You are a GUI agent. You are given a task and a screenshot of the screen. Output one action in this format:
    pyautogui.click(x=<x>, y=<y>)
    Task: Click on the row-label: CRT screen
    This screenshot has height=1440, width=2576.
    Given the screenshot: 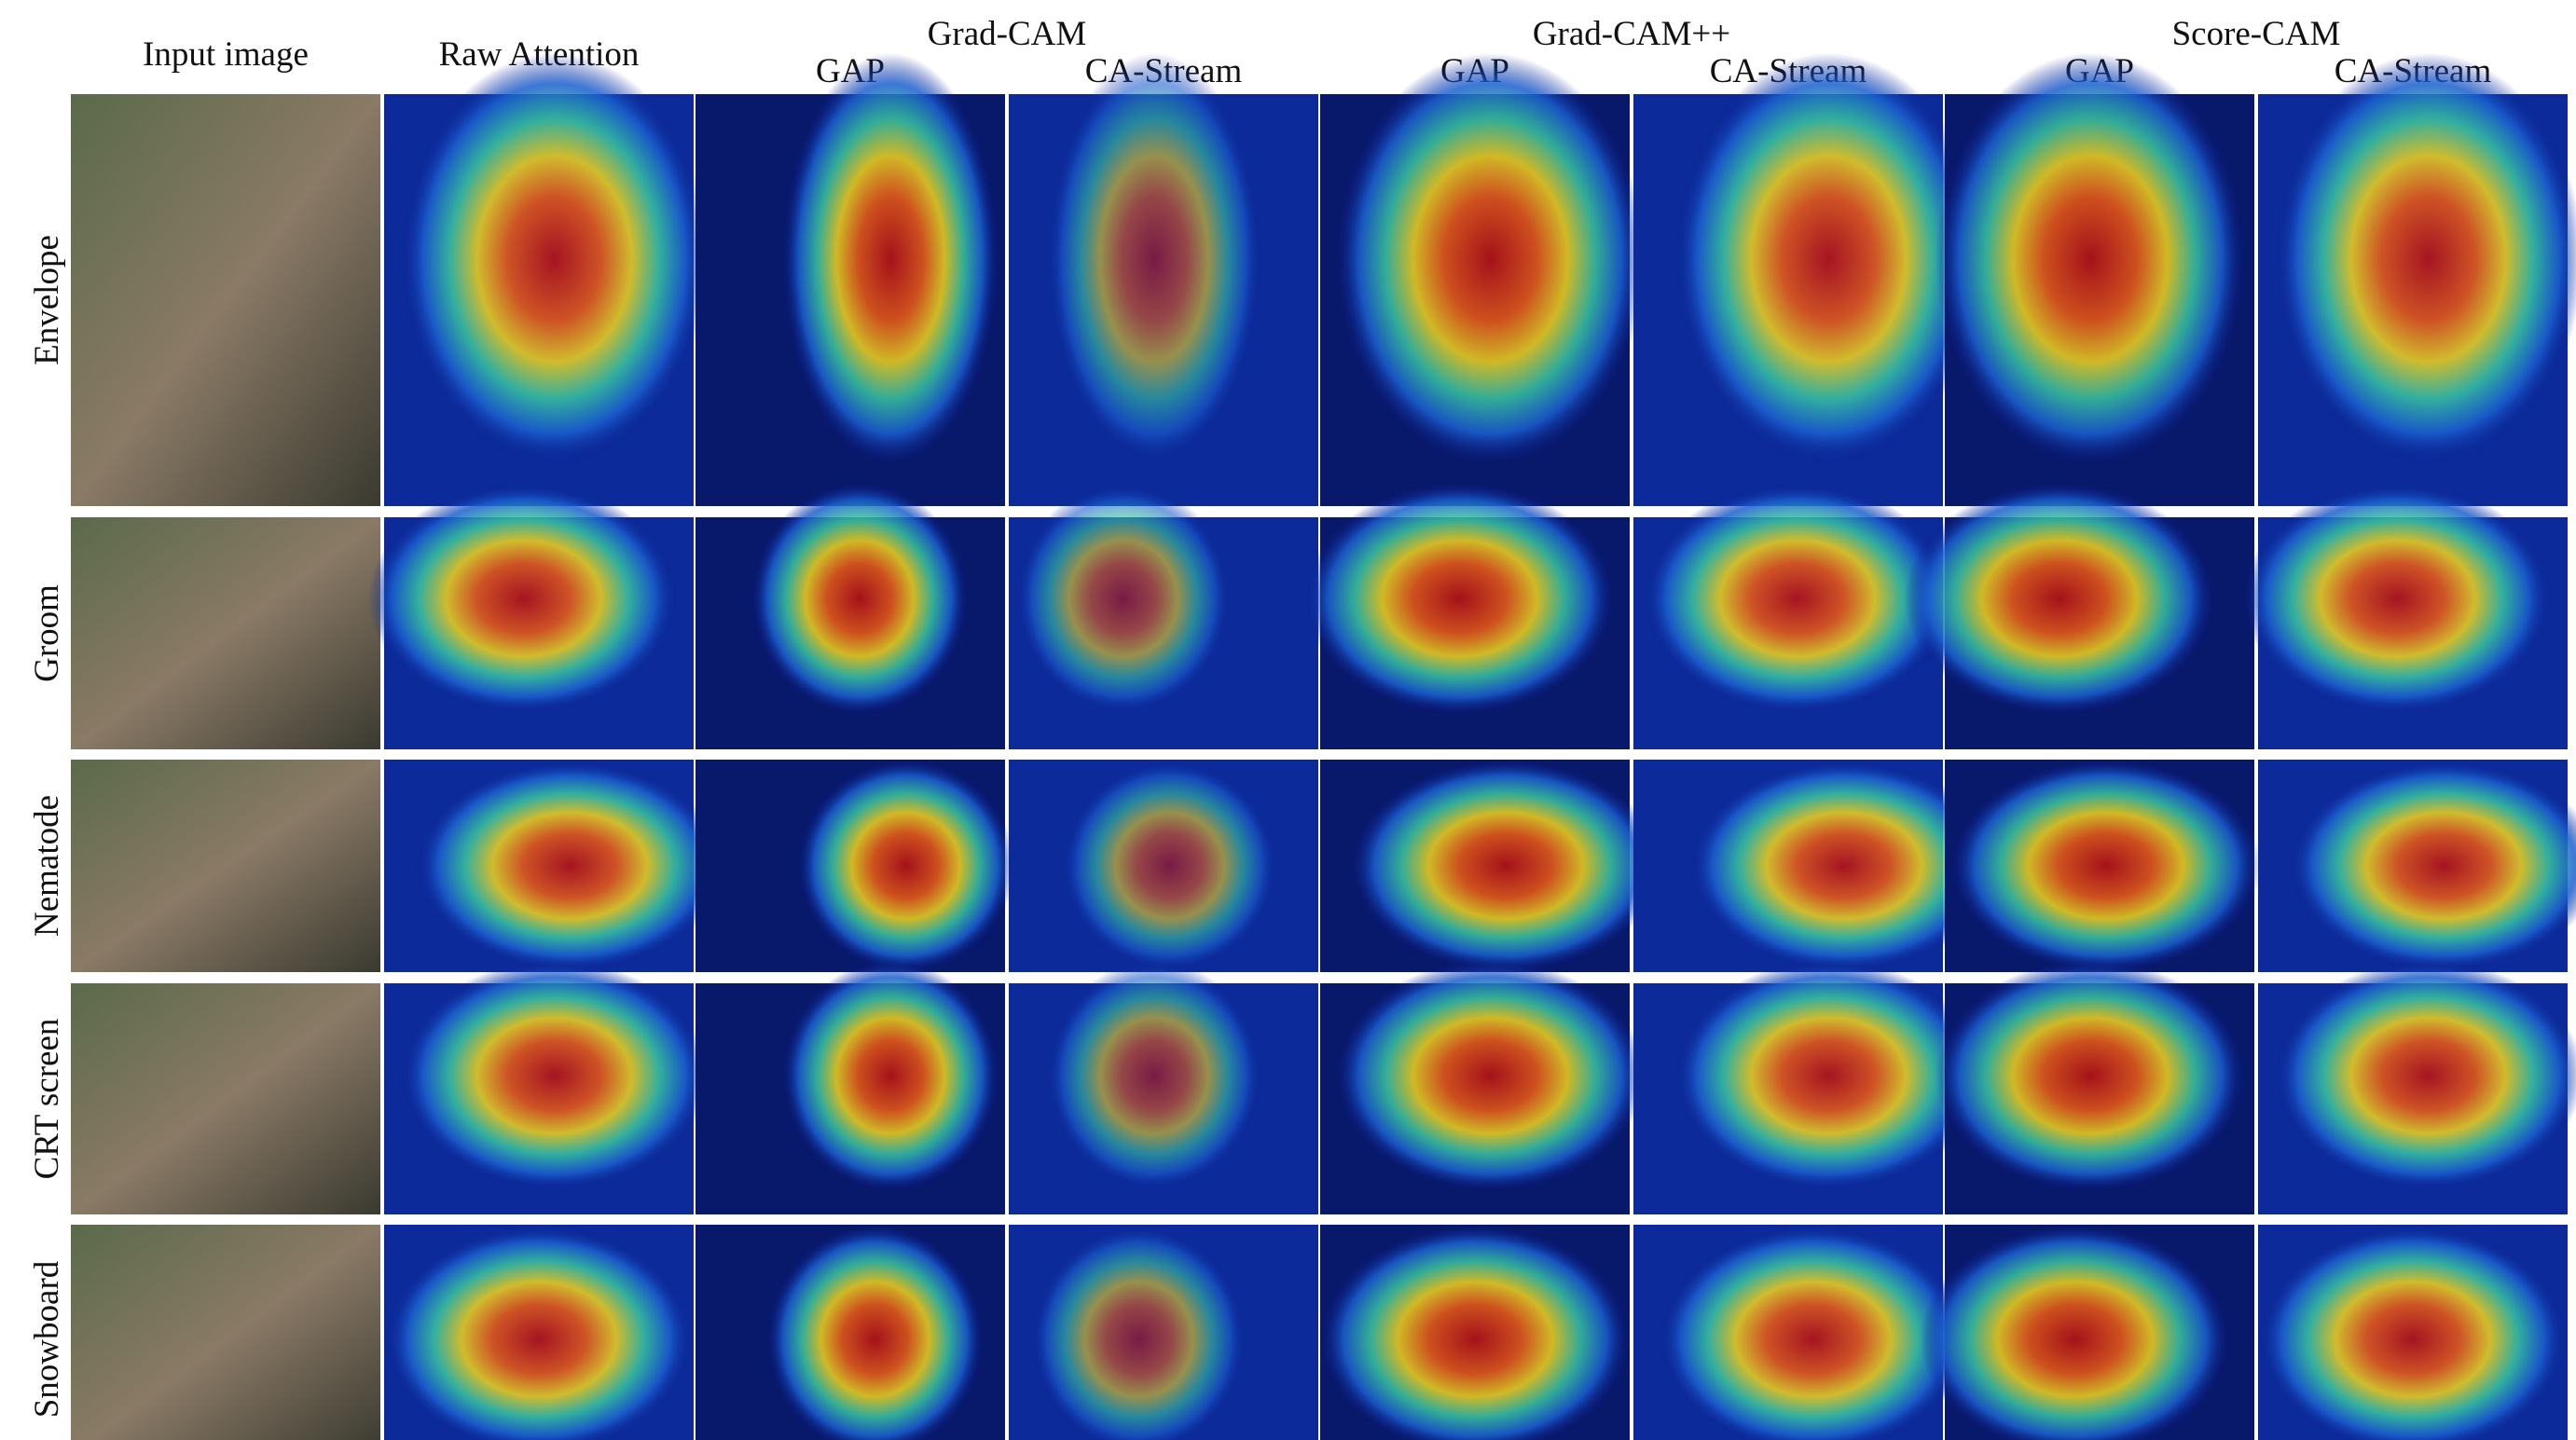 What is the action you would take?
    pyautogui.click(x=47, y=1099)
    